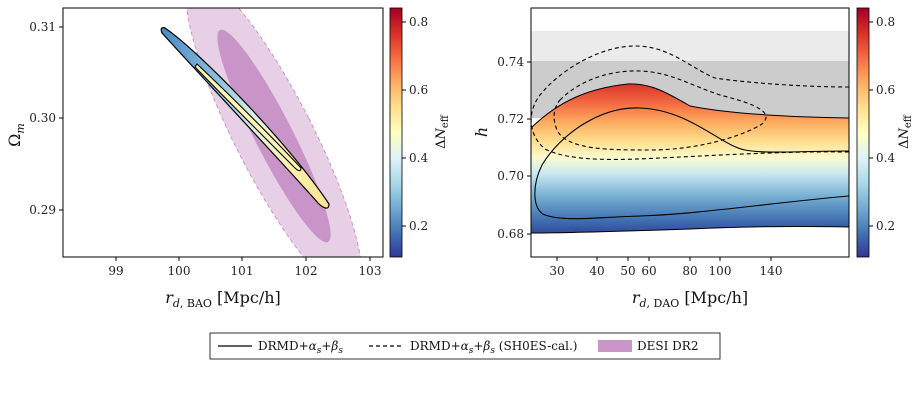 Image resolution: width=916 pixels, height=406 pixels. Describe the element at coordinates (690, 230) in the screenshot. I see `heatmap-lower-boundary` at that location.